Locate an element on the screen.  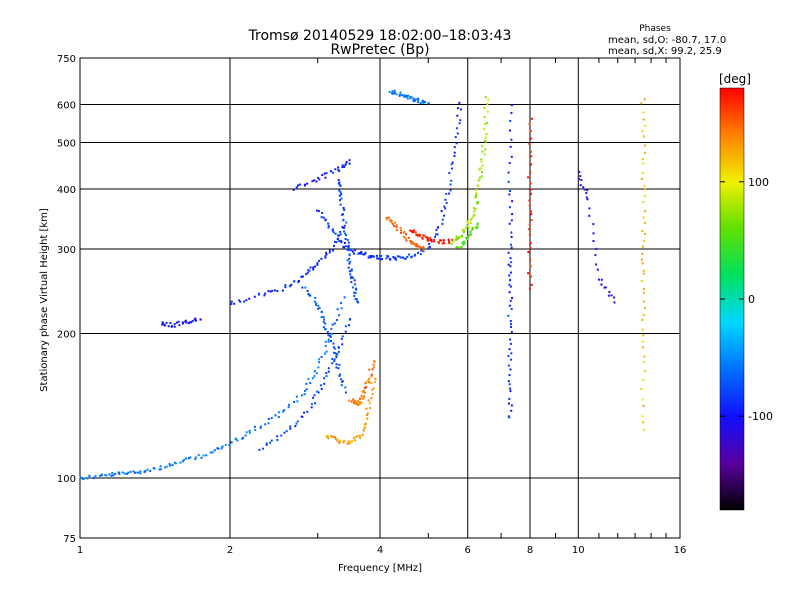
y-tick-label: 75 is located at coordinates (69, 539).